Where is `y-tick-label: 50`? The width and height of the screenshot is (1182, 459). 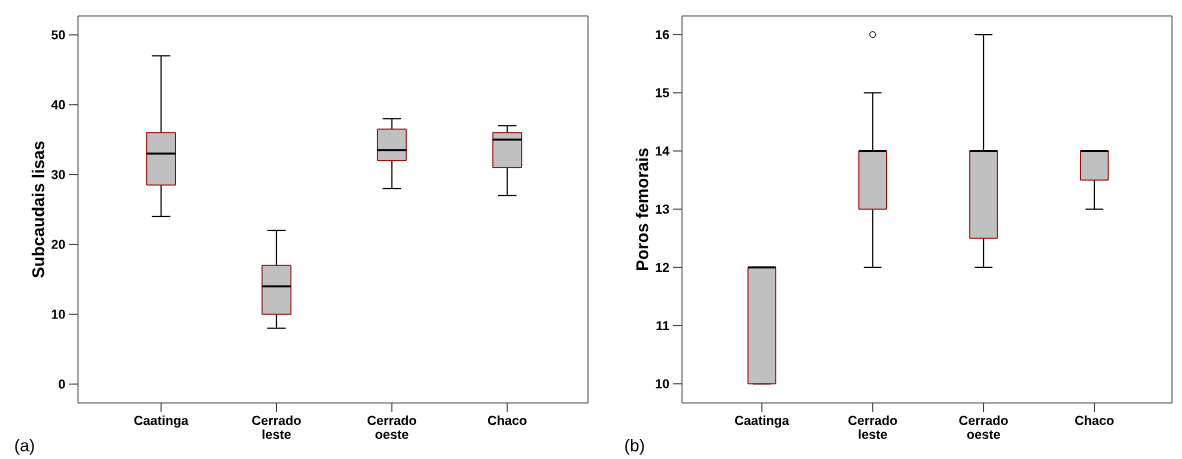 y-tick-label: 50 is located at coordinates (58, 35).